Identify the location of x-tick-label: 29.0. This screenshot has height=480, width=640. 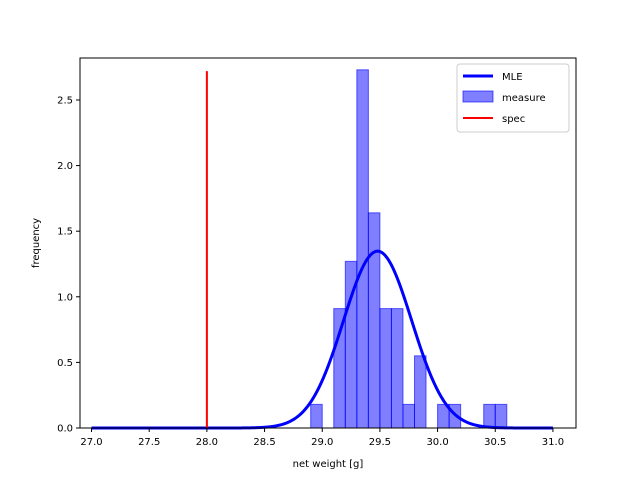
(322, 442).